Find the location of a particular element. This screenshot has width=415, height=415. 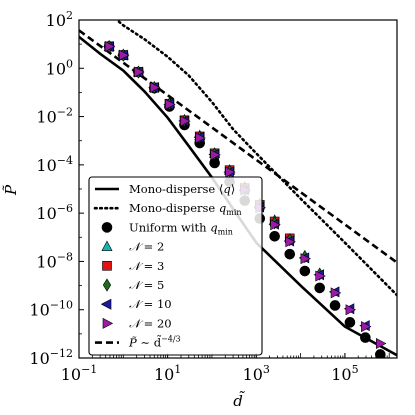

y-tick-label: 10⁻⁴ is located at coordinates (54, 164).